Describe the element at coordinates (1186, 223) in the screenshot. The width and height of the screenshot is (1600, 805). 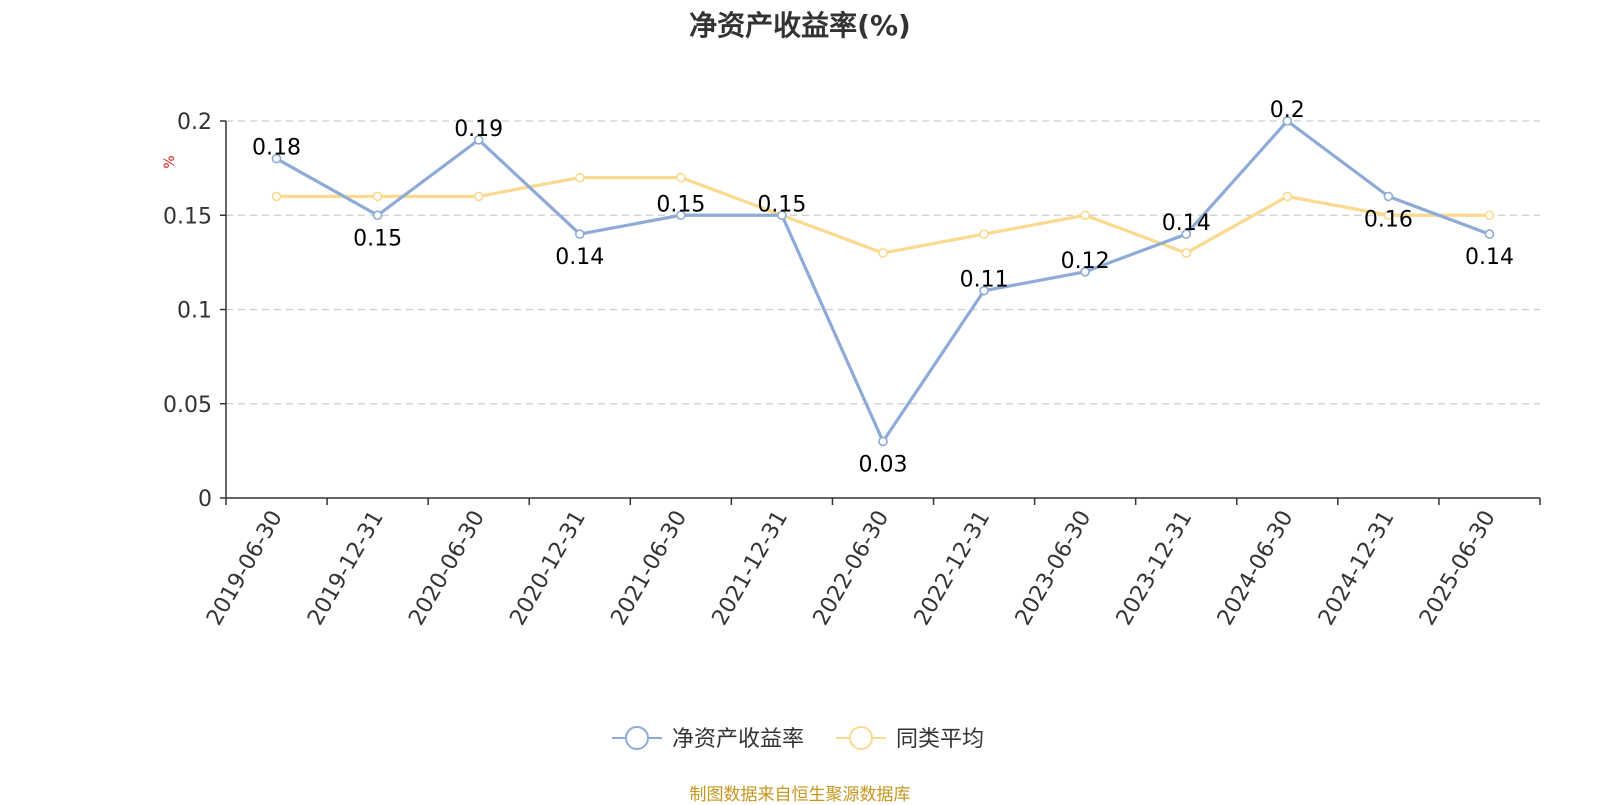
I see `data-label-9: 0.14` at that location.